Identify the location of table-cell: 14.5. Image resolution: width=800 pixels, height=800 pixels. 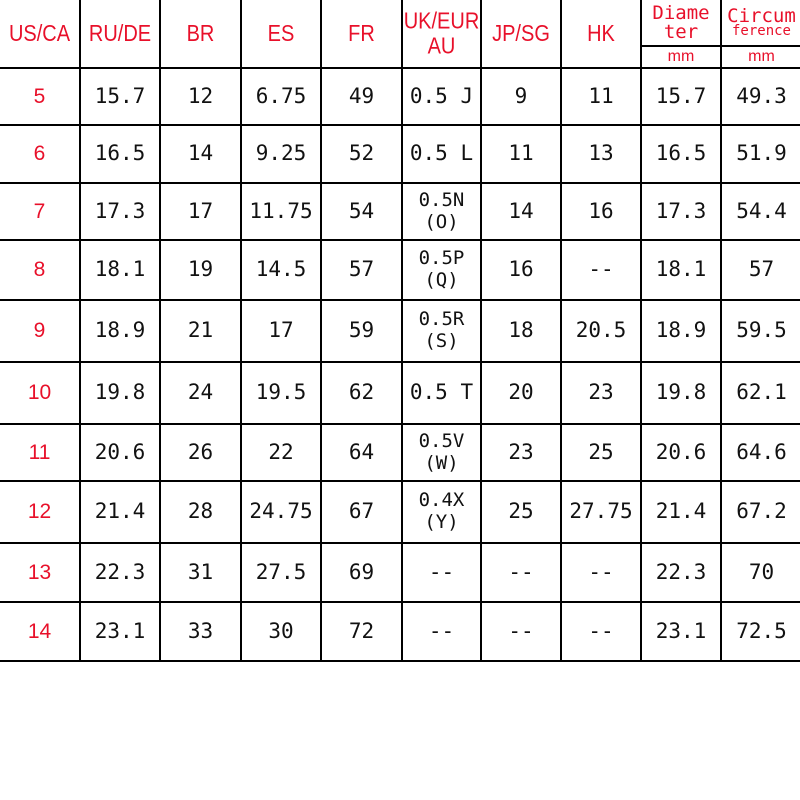
(280, 270).